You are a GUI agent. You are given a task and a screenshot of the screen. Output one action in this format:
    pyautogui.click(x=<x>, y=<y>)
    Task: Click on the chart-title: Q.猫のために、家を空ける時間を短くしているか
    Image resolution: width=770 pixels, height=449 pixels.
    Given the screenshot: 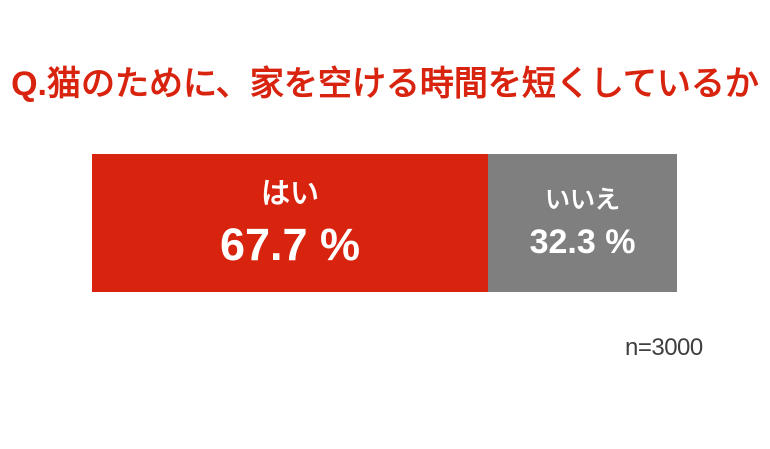 What is the action you would take?
    pyautogui.click(x=385, y=84)
    